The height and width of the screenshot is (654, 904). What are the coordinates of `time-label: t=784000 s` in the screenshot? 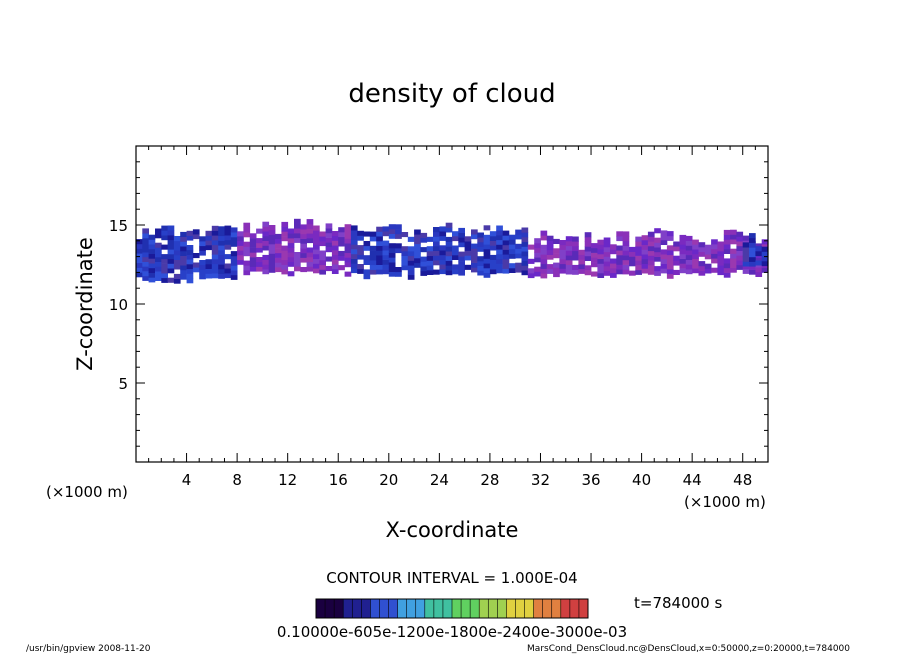 It's located at (678, 603).